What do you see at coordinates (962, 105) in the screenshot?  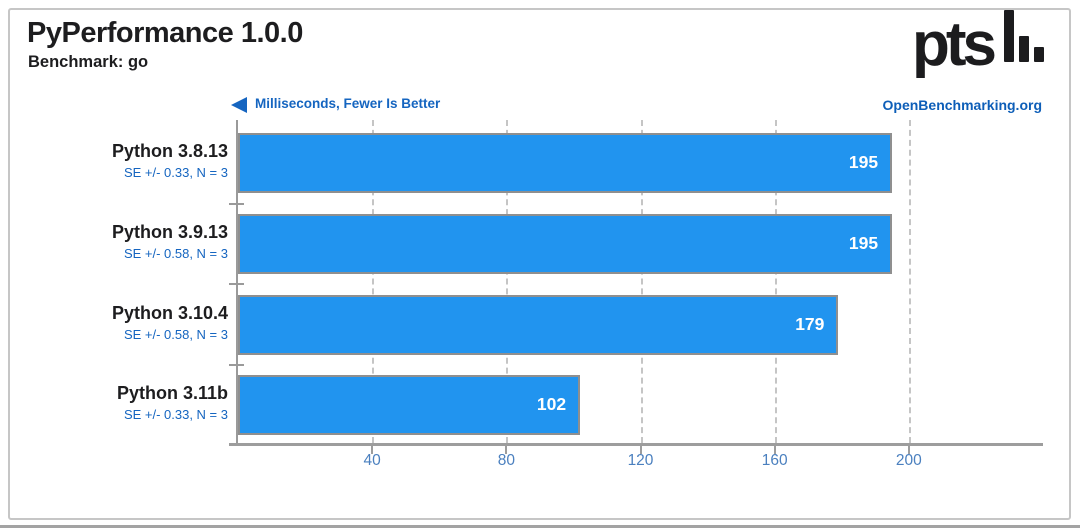 I see `openbenchmarking-link: OpenBenchmarking.org` at bounding box center [962, 105].